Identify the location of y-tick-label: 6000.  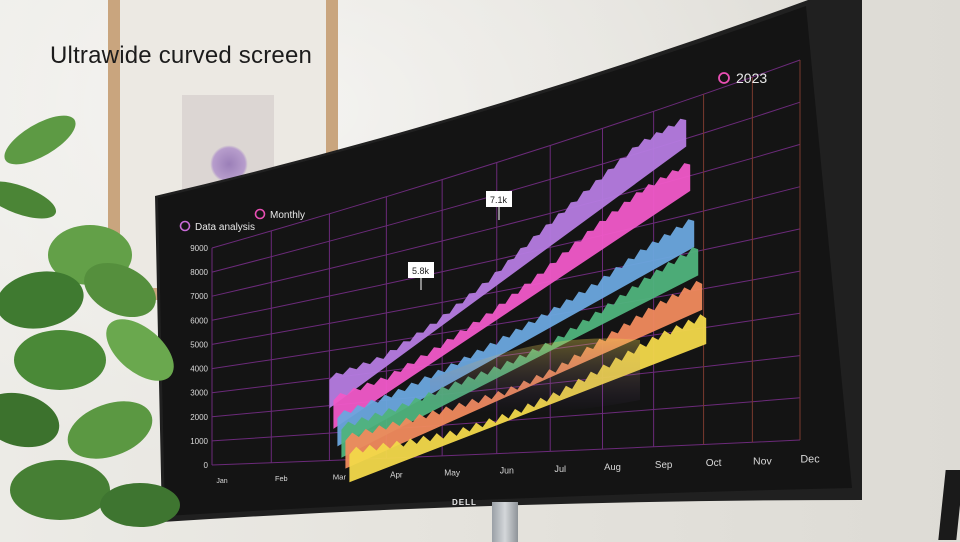
(199, 320).